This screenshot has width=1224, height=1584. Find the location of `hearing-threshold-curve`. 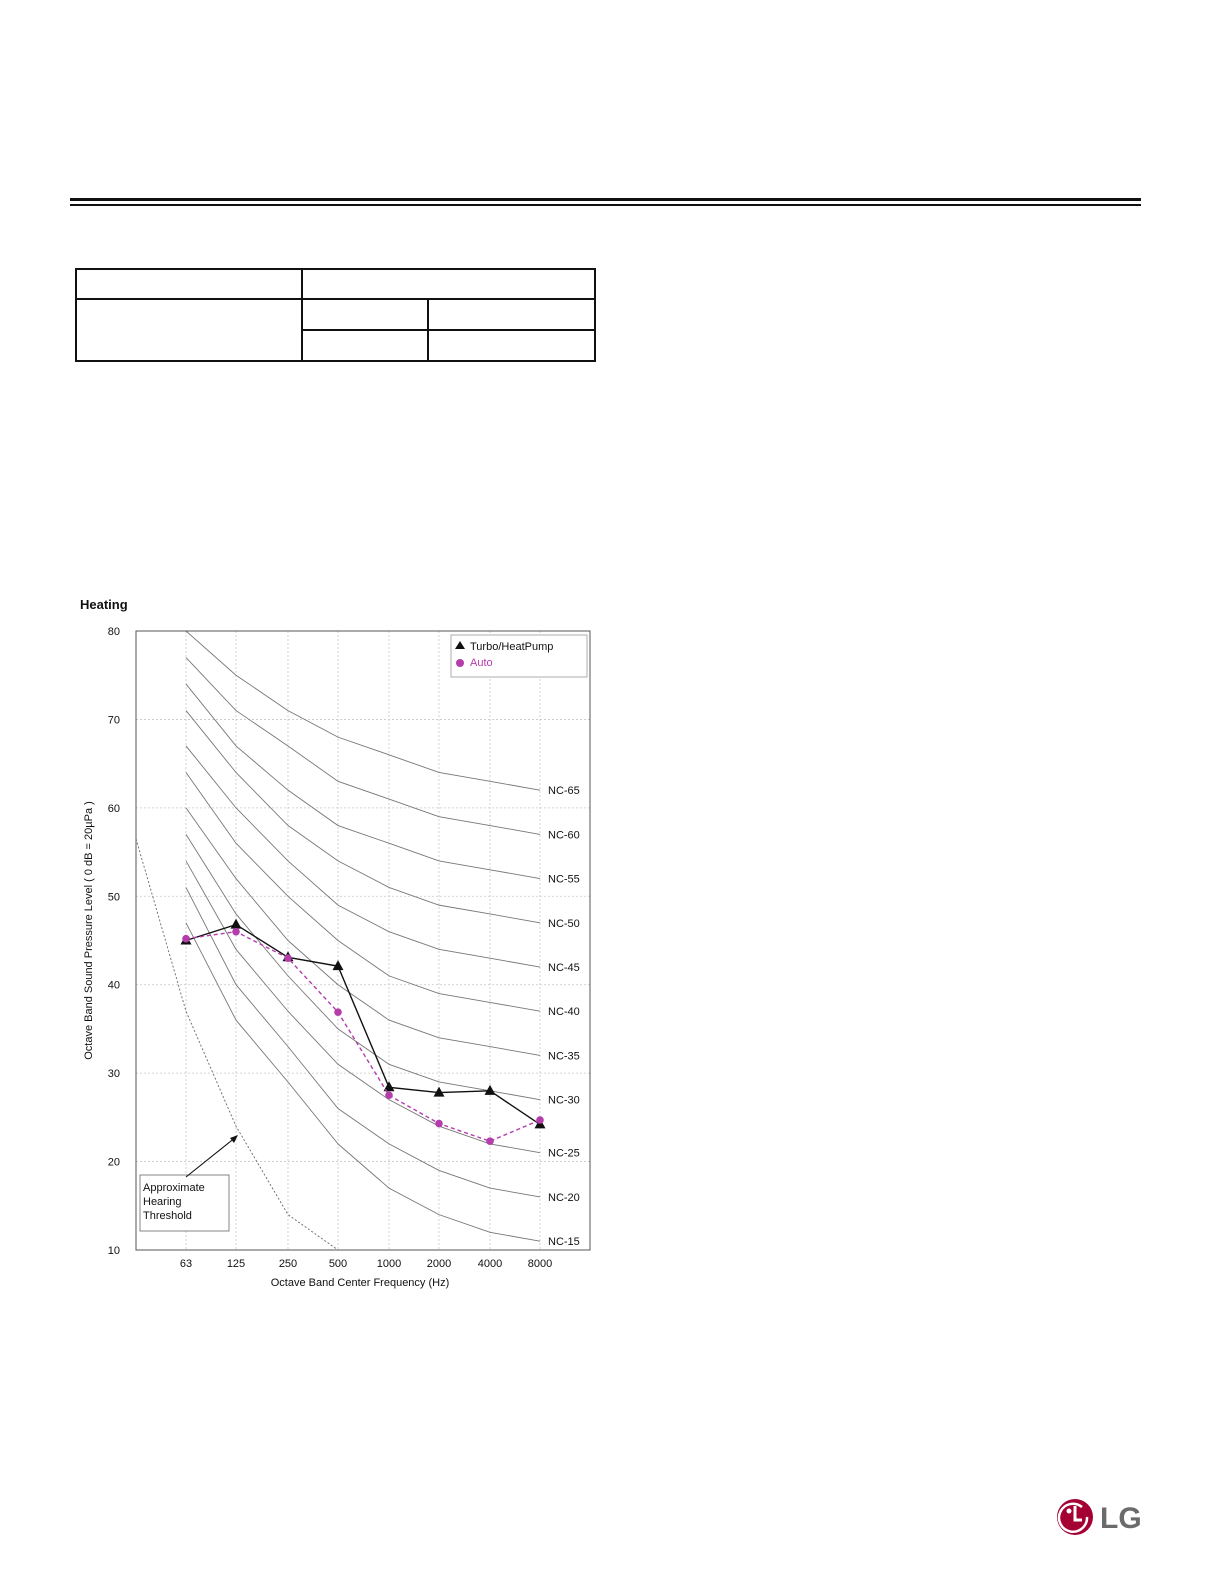

hearing-threshold-curve is located at coordinates (237, 1044).